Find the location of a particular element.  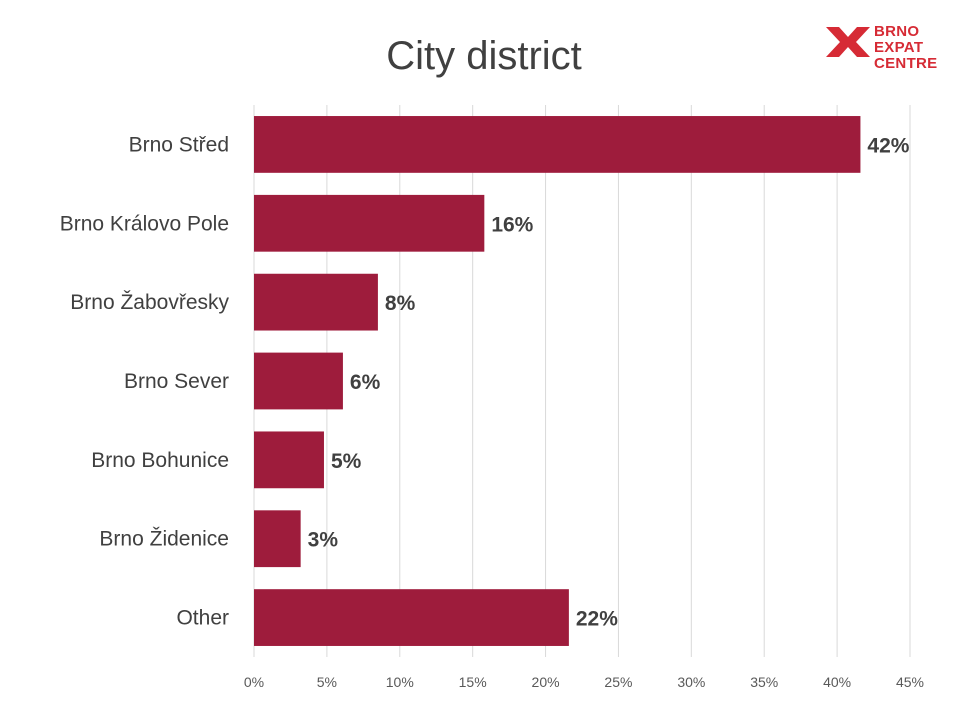

logo-x-icon is located at coordinates (848, 42).